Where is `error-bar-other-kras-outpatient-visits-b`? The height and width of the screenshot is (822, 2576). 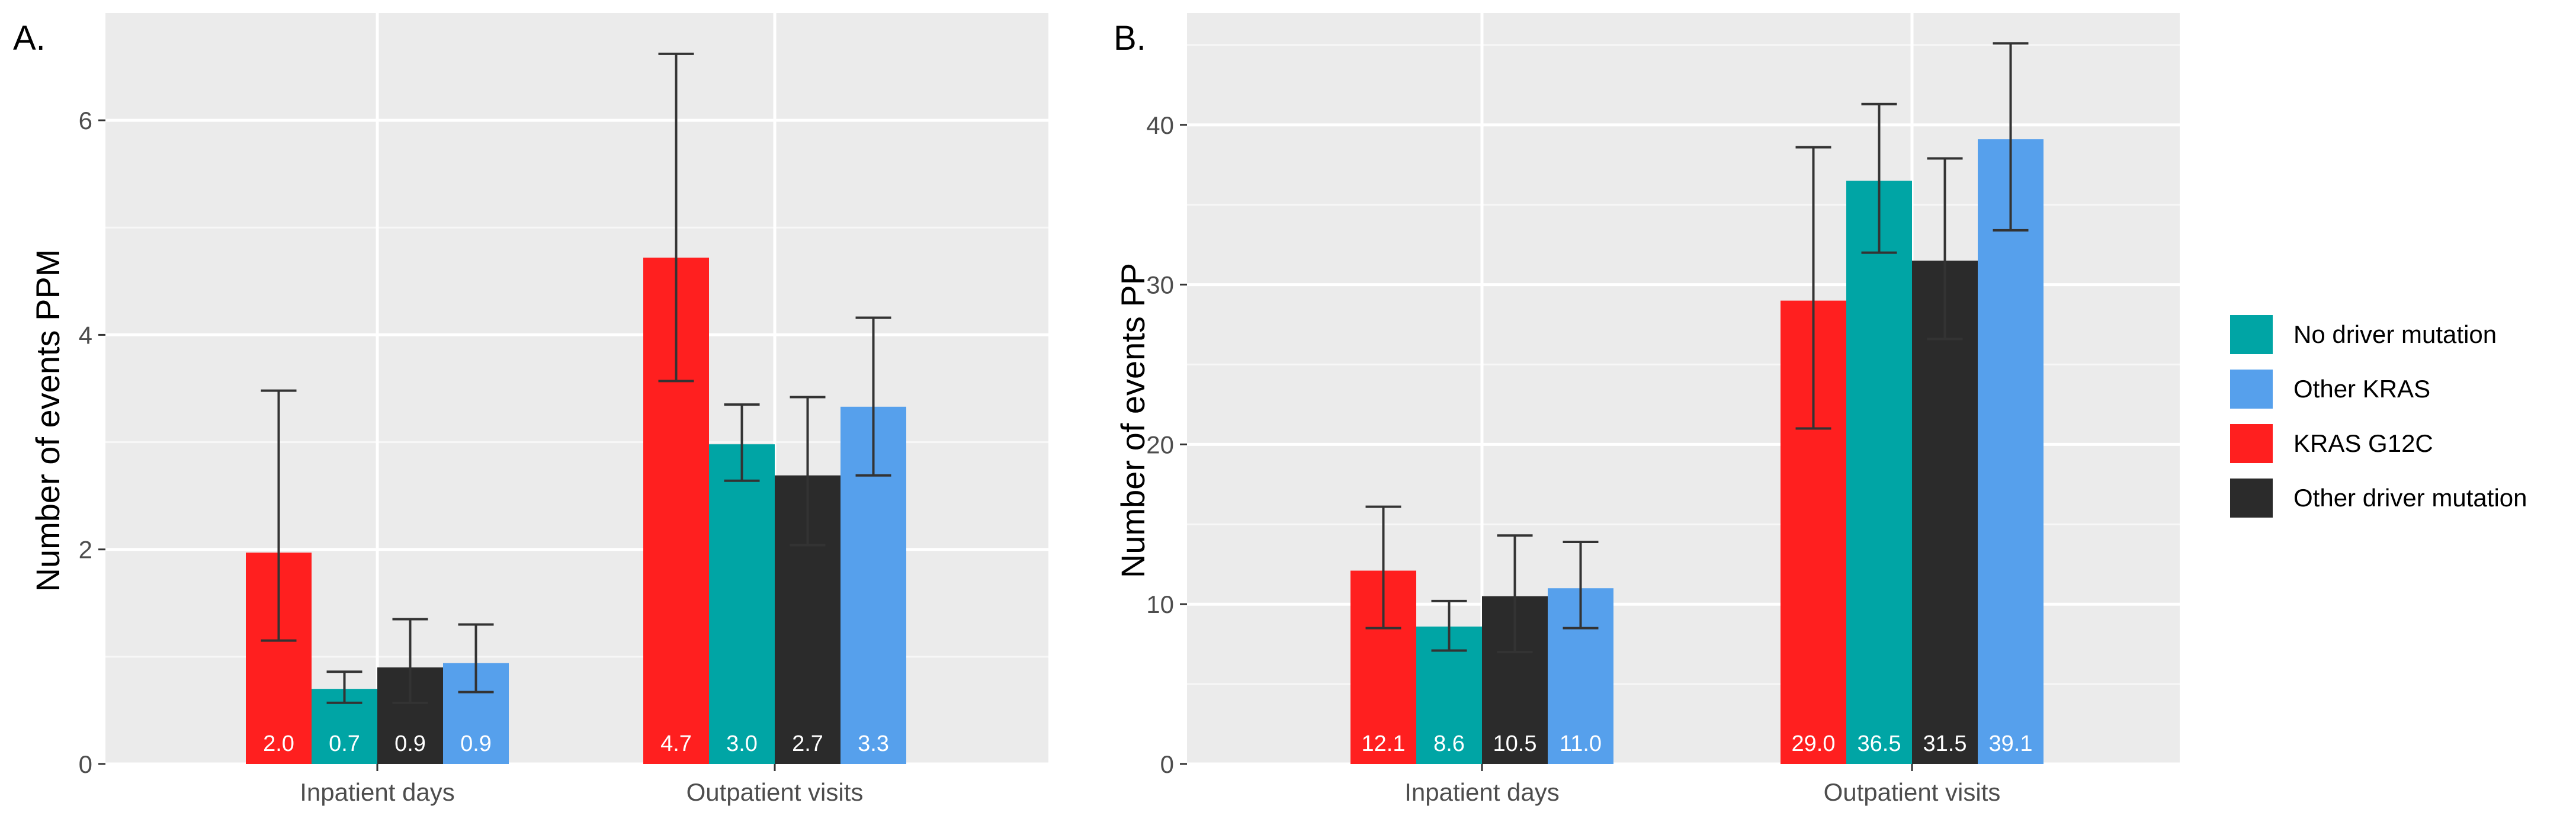 error-bar-other-kras-outpatient-visits-b is located at coordinates (2011, 137).